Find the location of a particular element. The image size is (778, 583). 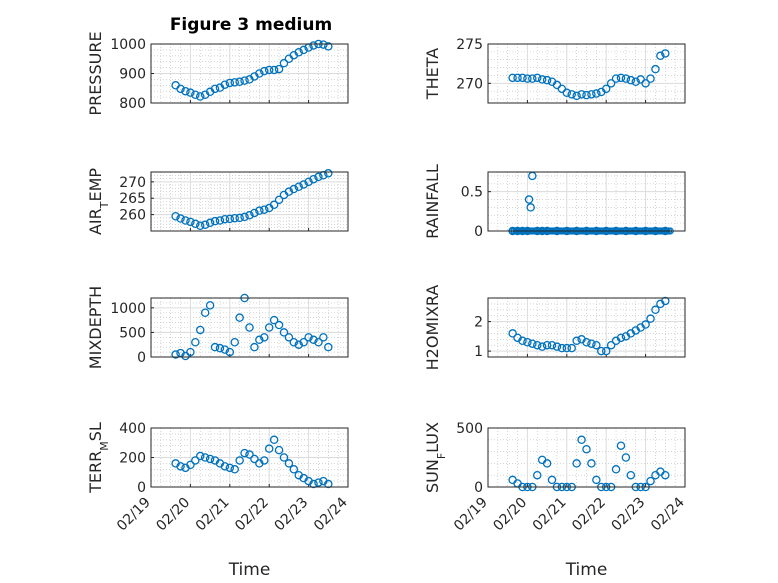

x-tick-label: 02/21 is located at coordinates (213, 515).